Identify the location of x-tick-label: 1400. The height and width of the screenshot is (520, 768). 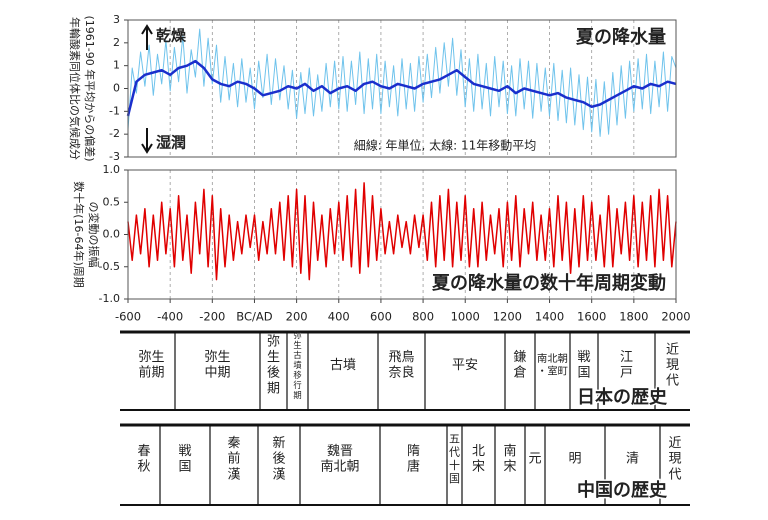
(549, 317).